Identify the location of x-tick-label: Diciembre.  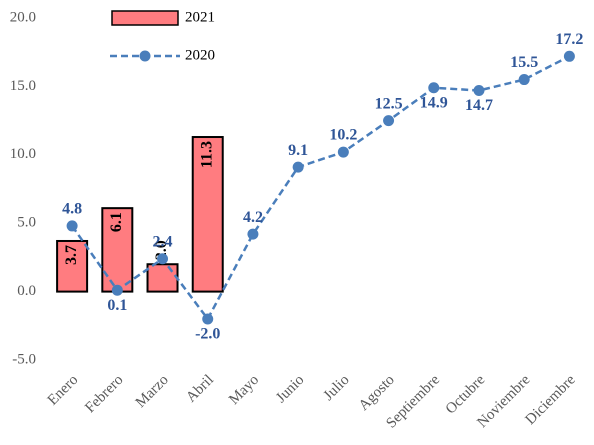
(551, 400).